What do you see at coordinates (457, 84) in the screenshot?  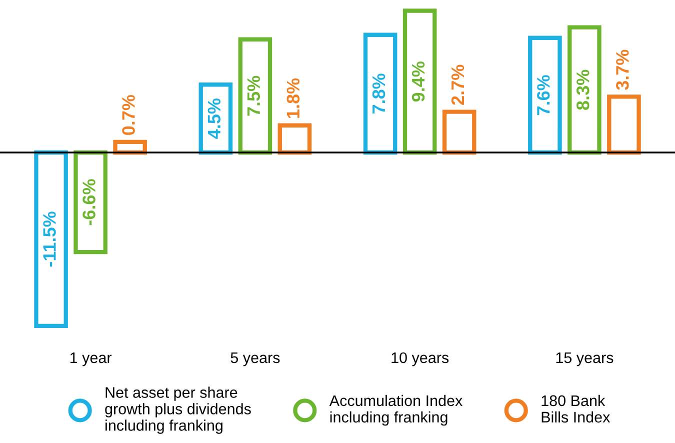 I see `data-label: 2.7%` at bounding box center [457, 84].